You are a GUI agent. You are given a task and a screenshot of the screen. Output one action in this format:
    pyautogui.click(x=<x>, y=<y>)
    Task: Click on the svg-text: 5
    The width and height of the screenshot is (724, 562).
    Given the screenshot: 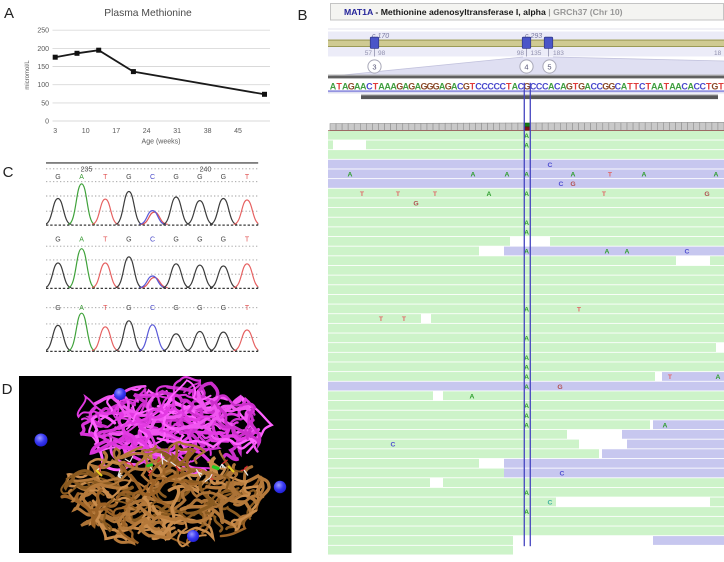 What is the action you would take?
    pyautogui.click(x=549, y=66)
    